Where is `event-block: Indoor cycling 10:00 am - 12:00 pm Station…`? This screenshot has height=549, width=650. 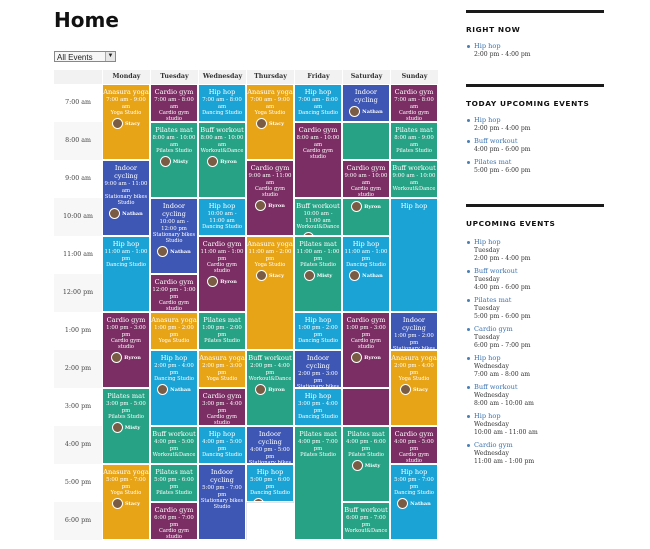 event-block: Indoor cycling 10:00 am - 12:00 pm Station… is located at coordinates (174, 236).